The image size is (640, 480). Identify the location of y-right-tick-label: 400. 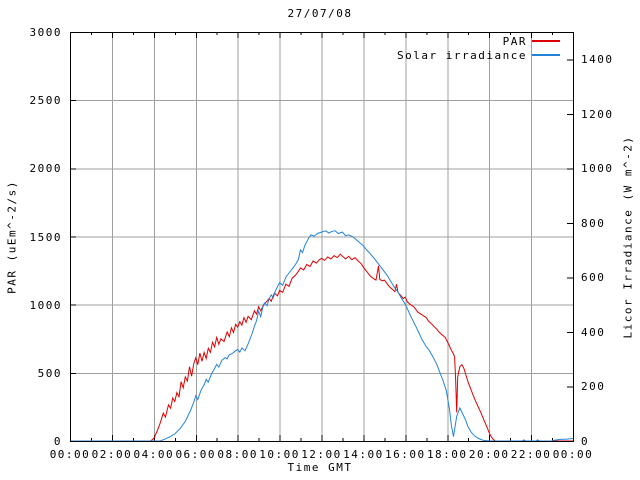
(593, 332).